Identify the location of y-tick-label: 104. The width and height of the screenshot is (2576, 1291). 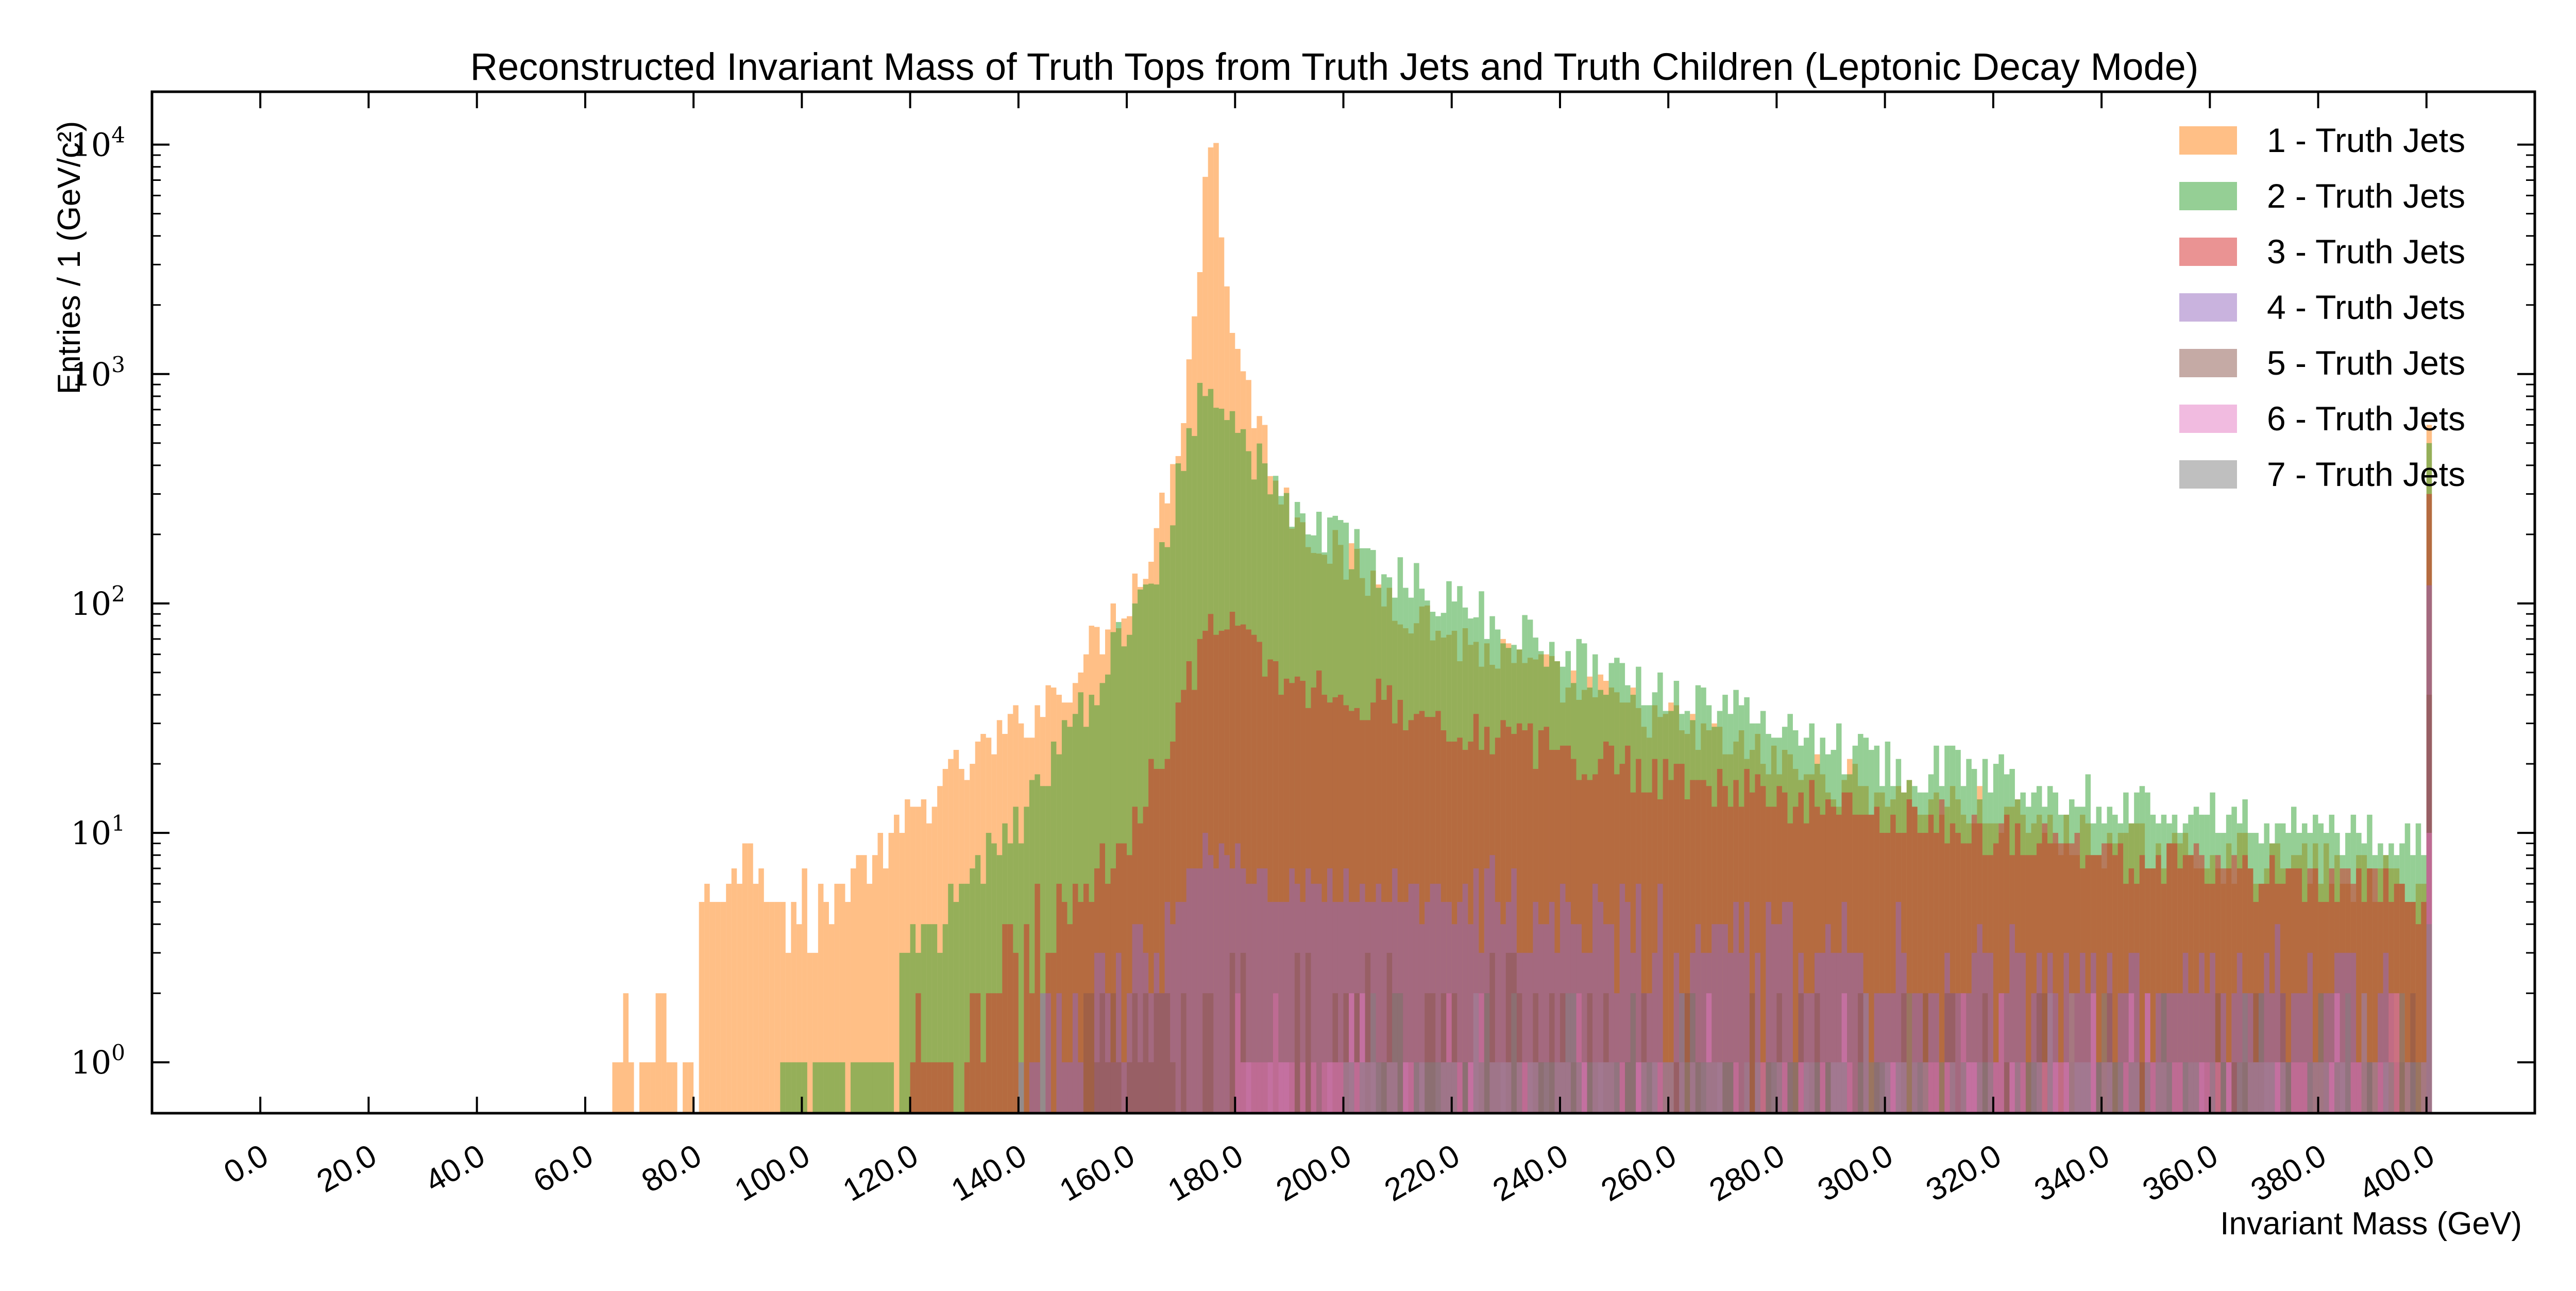
(98, 143).